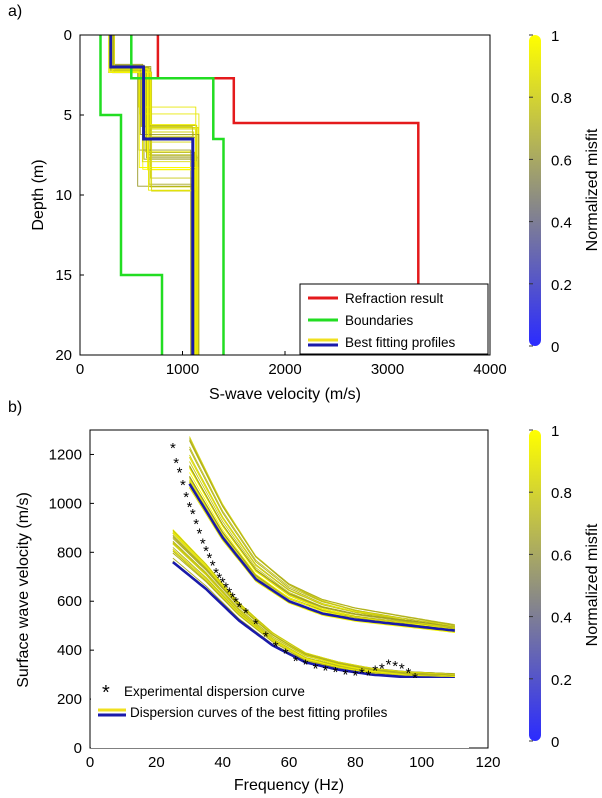  What do you see at coordinates (80, 369) in the screenshot?
I see `a-x-tick-label: 0` at bounding box center [80, 369].